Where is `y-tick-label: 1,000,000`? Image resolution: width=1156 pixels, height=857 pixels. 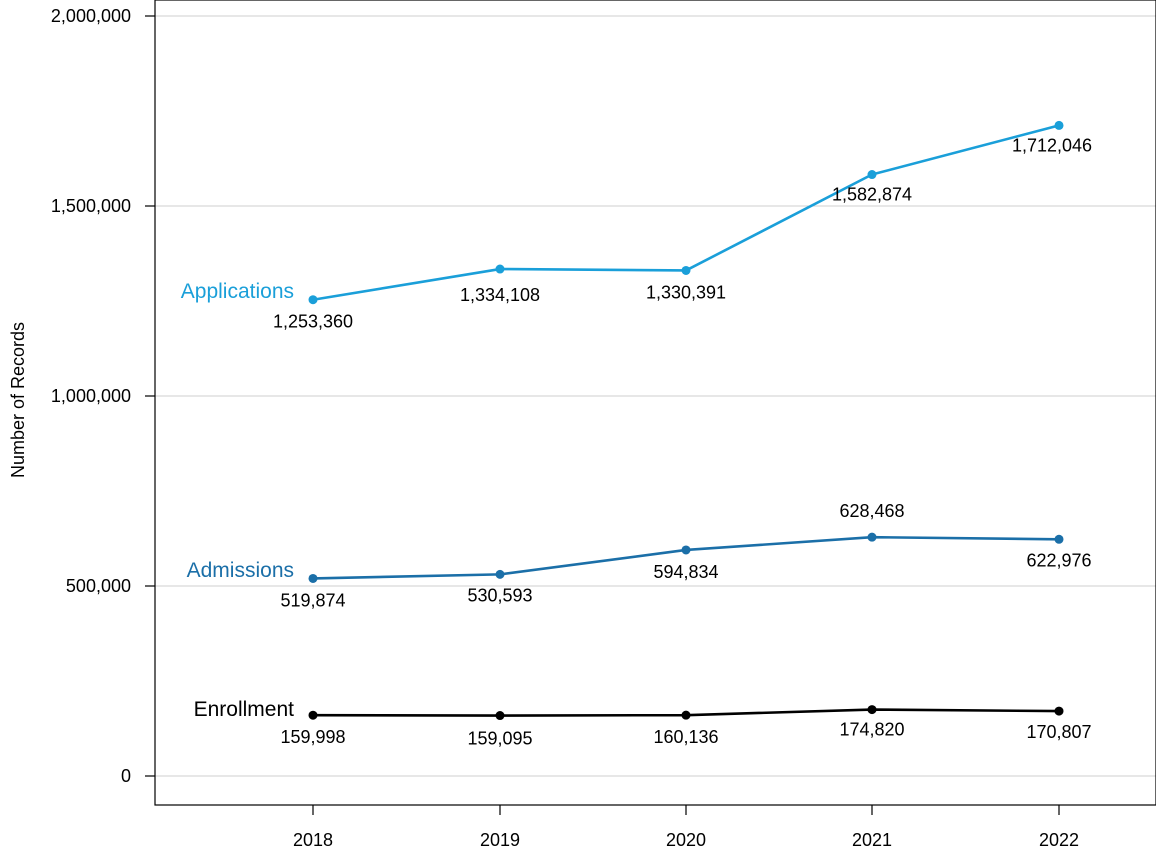
y-tick-label: 1,000,000 is located at coordinates (91, 396).